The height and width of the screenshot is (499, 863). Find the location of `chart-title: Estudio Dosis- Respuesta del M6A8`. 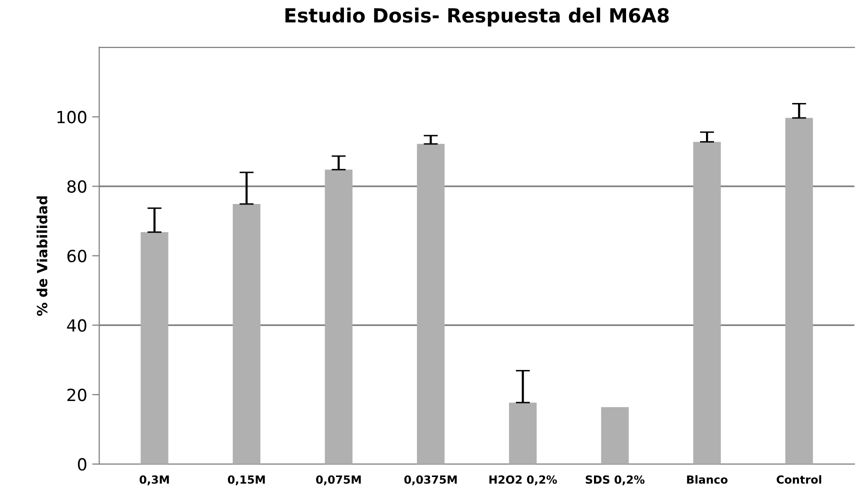

chart-title: Estudio Dosis- Respuesta del M6A8 is located at coordinates (477, 17).